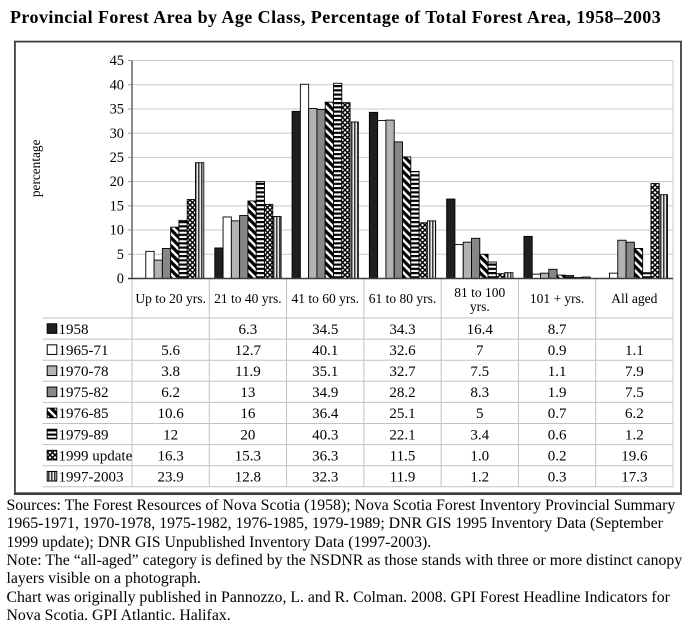  I want to click on svg-text: 12.7, so click(248, 351).